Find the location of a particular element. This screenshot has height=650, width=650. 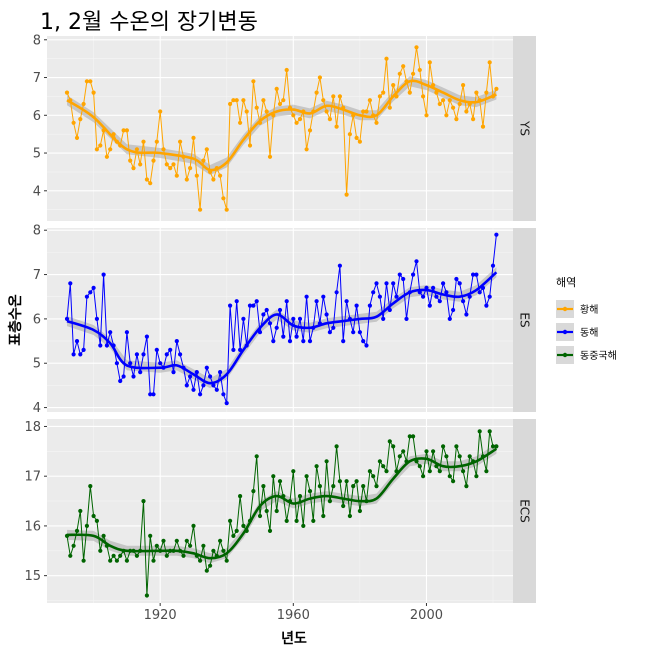

legend-item: 동중국해 is located at coordinates (586, 355).